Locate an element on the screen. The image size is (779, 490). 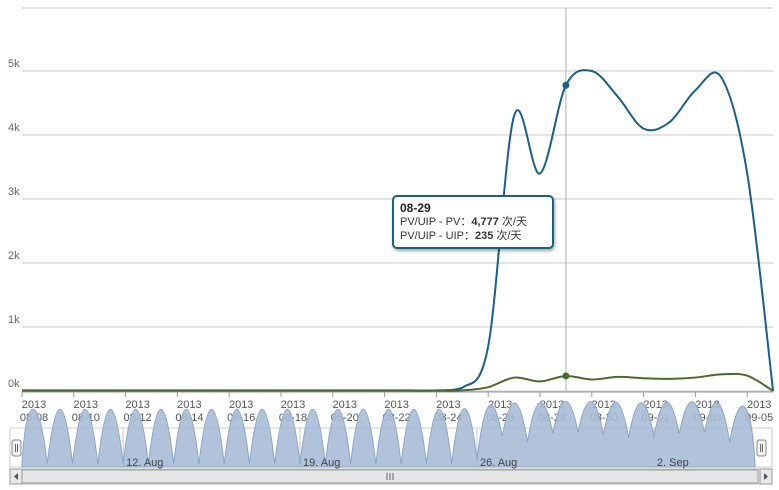
tooltip-date: 08-29 is located at coordinates (415, 208).